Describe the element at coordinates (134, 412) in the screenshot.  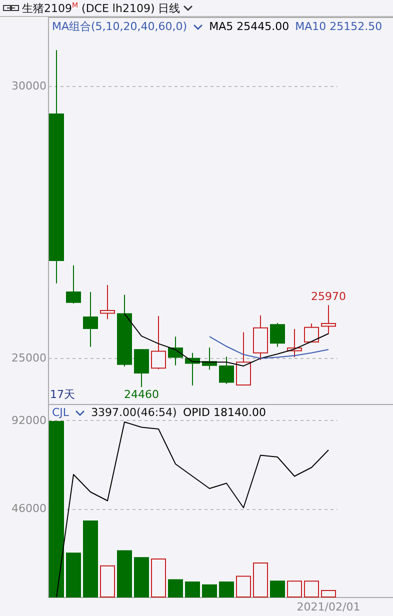
I see `annotation: 3397.00(46:54)` at that location.